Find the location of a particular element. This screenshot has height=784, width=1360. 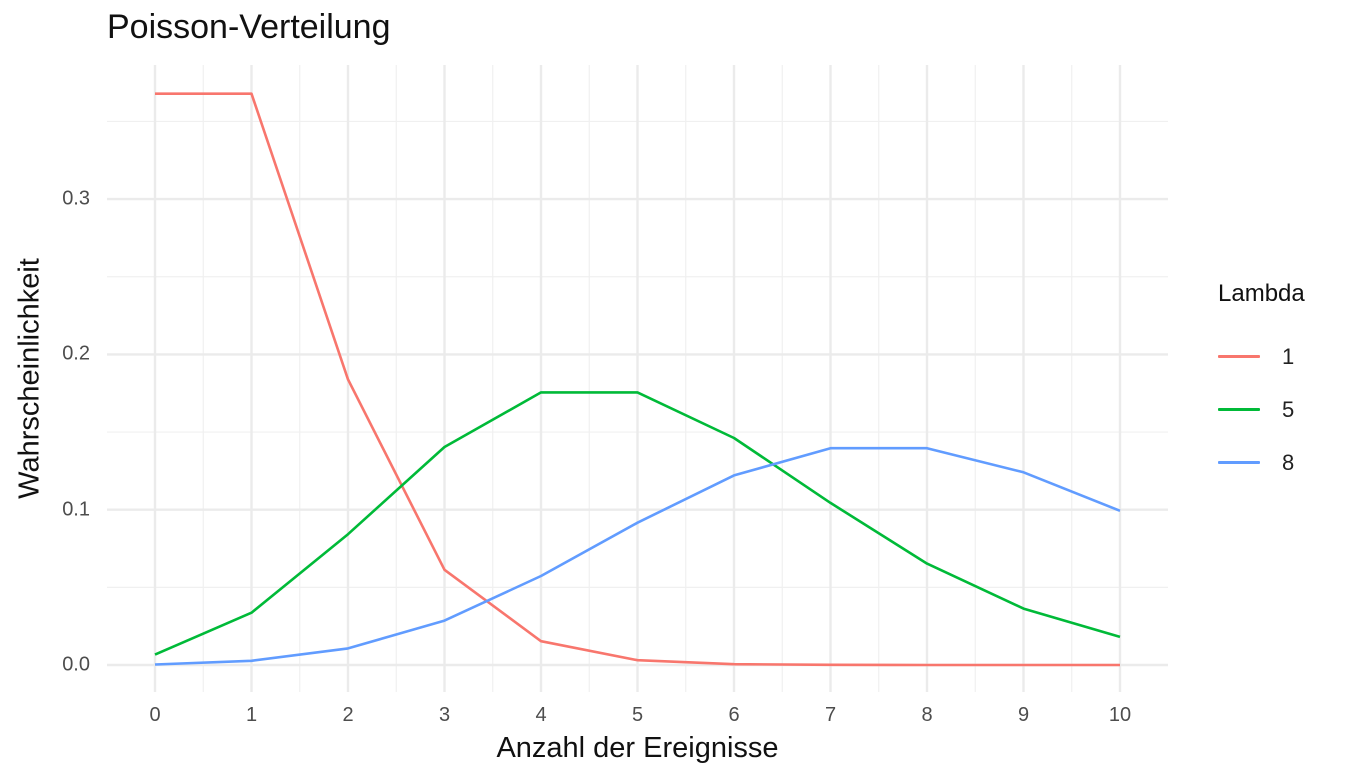

legend: Lambda 1 5 8 is located at coordinates (1261, 384).